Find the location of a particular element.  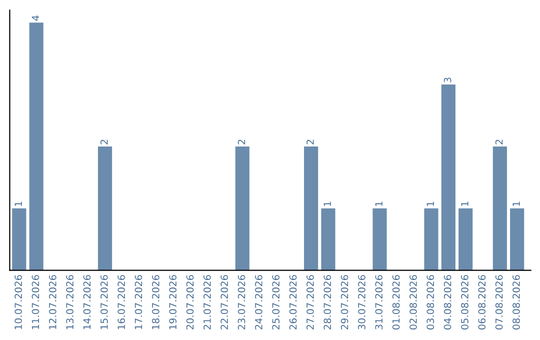

x-tick-label: 14.07.2026 is located at coordinates (87, 302).